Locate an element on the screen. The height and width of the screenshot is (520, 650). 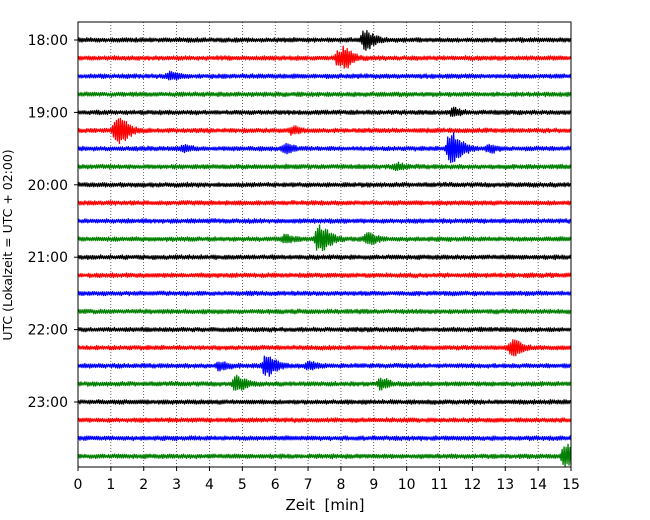
y-tick-label-18:00: 18:00 is located at coordinates (48, 41).